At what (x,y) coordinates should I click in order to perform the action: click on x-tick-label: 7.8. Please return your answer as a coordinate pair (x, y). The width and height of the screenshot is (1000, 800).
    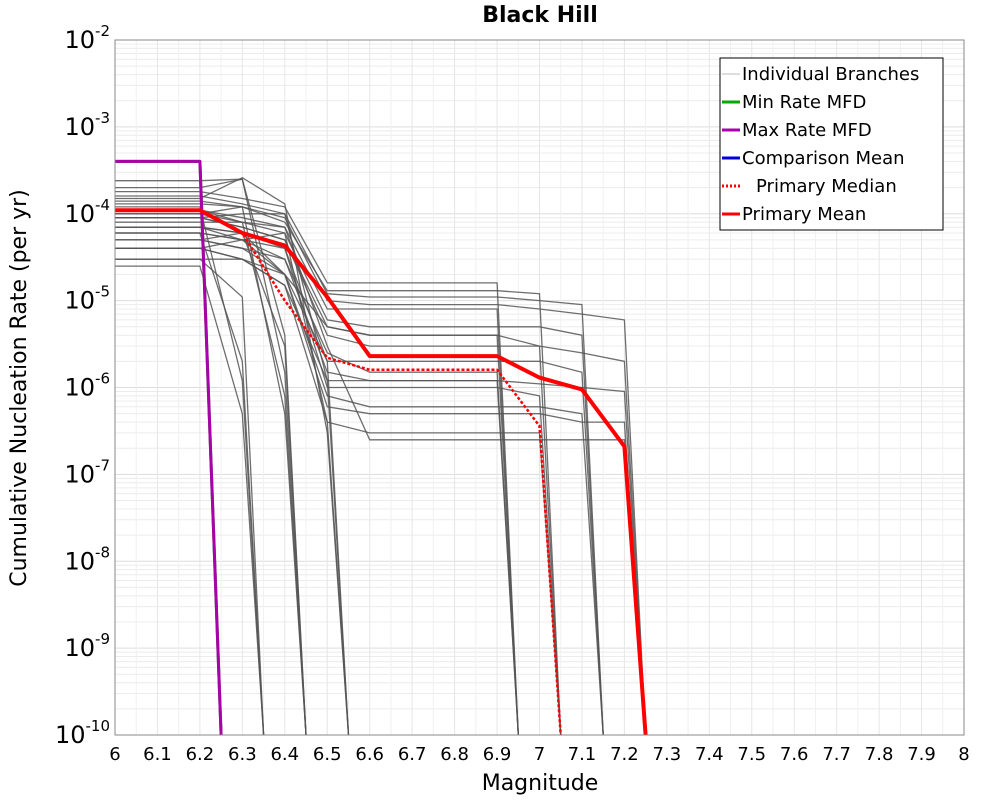
    Looking at the image, I should click on (879, 754).